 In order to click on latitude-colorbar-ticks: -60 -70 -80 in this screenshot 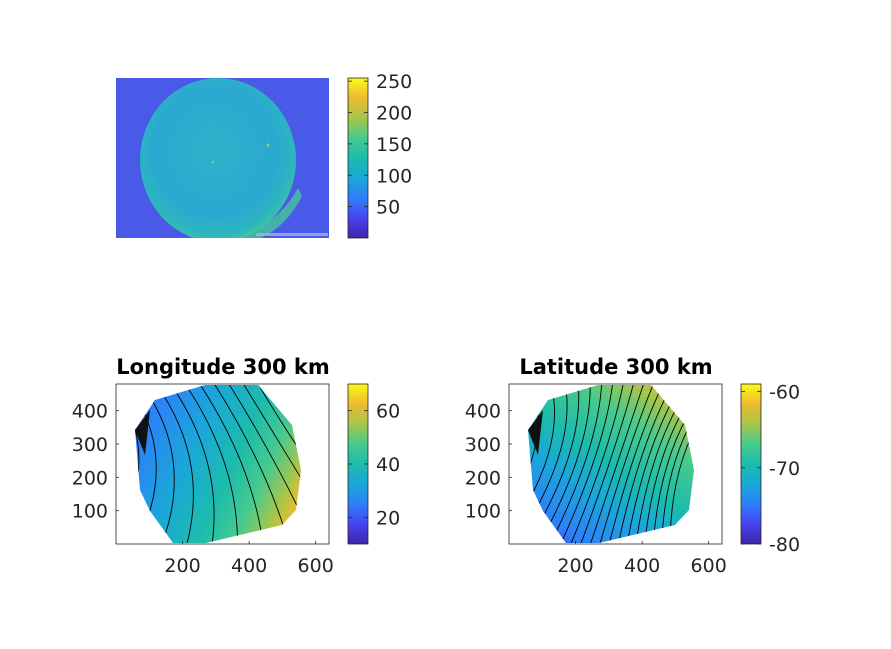, I will do `click(770, 469)`.